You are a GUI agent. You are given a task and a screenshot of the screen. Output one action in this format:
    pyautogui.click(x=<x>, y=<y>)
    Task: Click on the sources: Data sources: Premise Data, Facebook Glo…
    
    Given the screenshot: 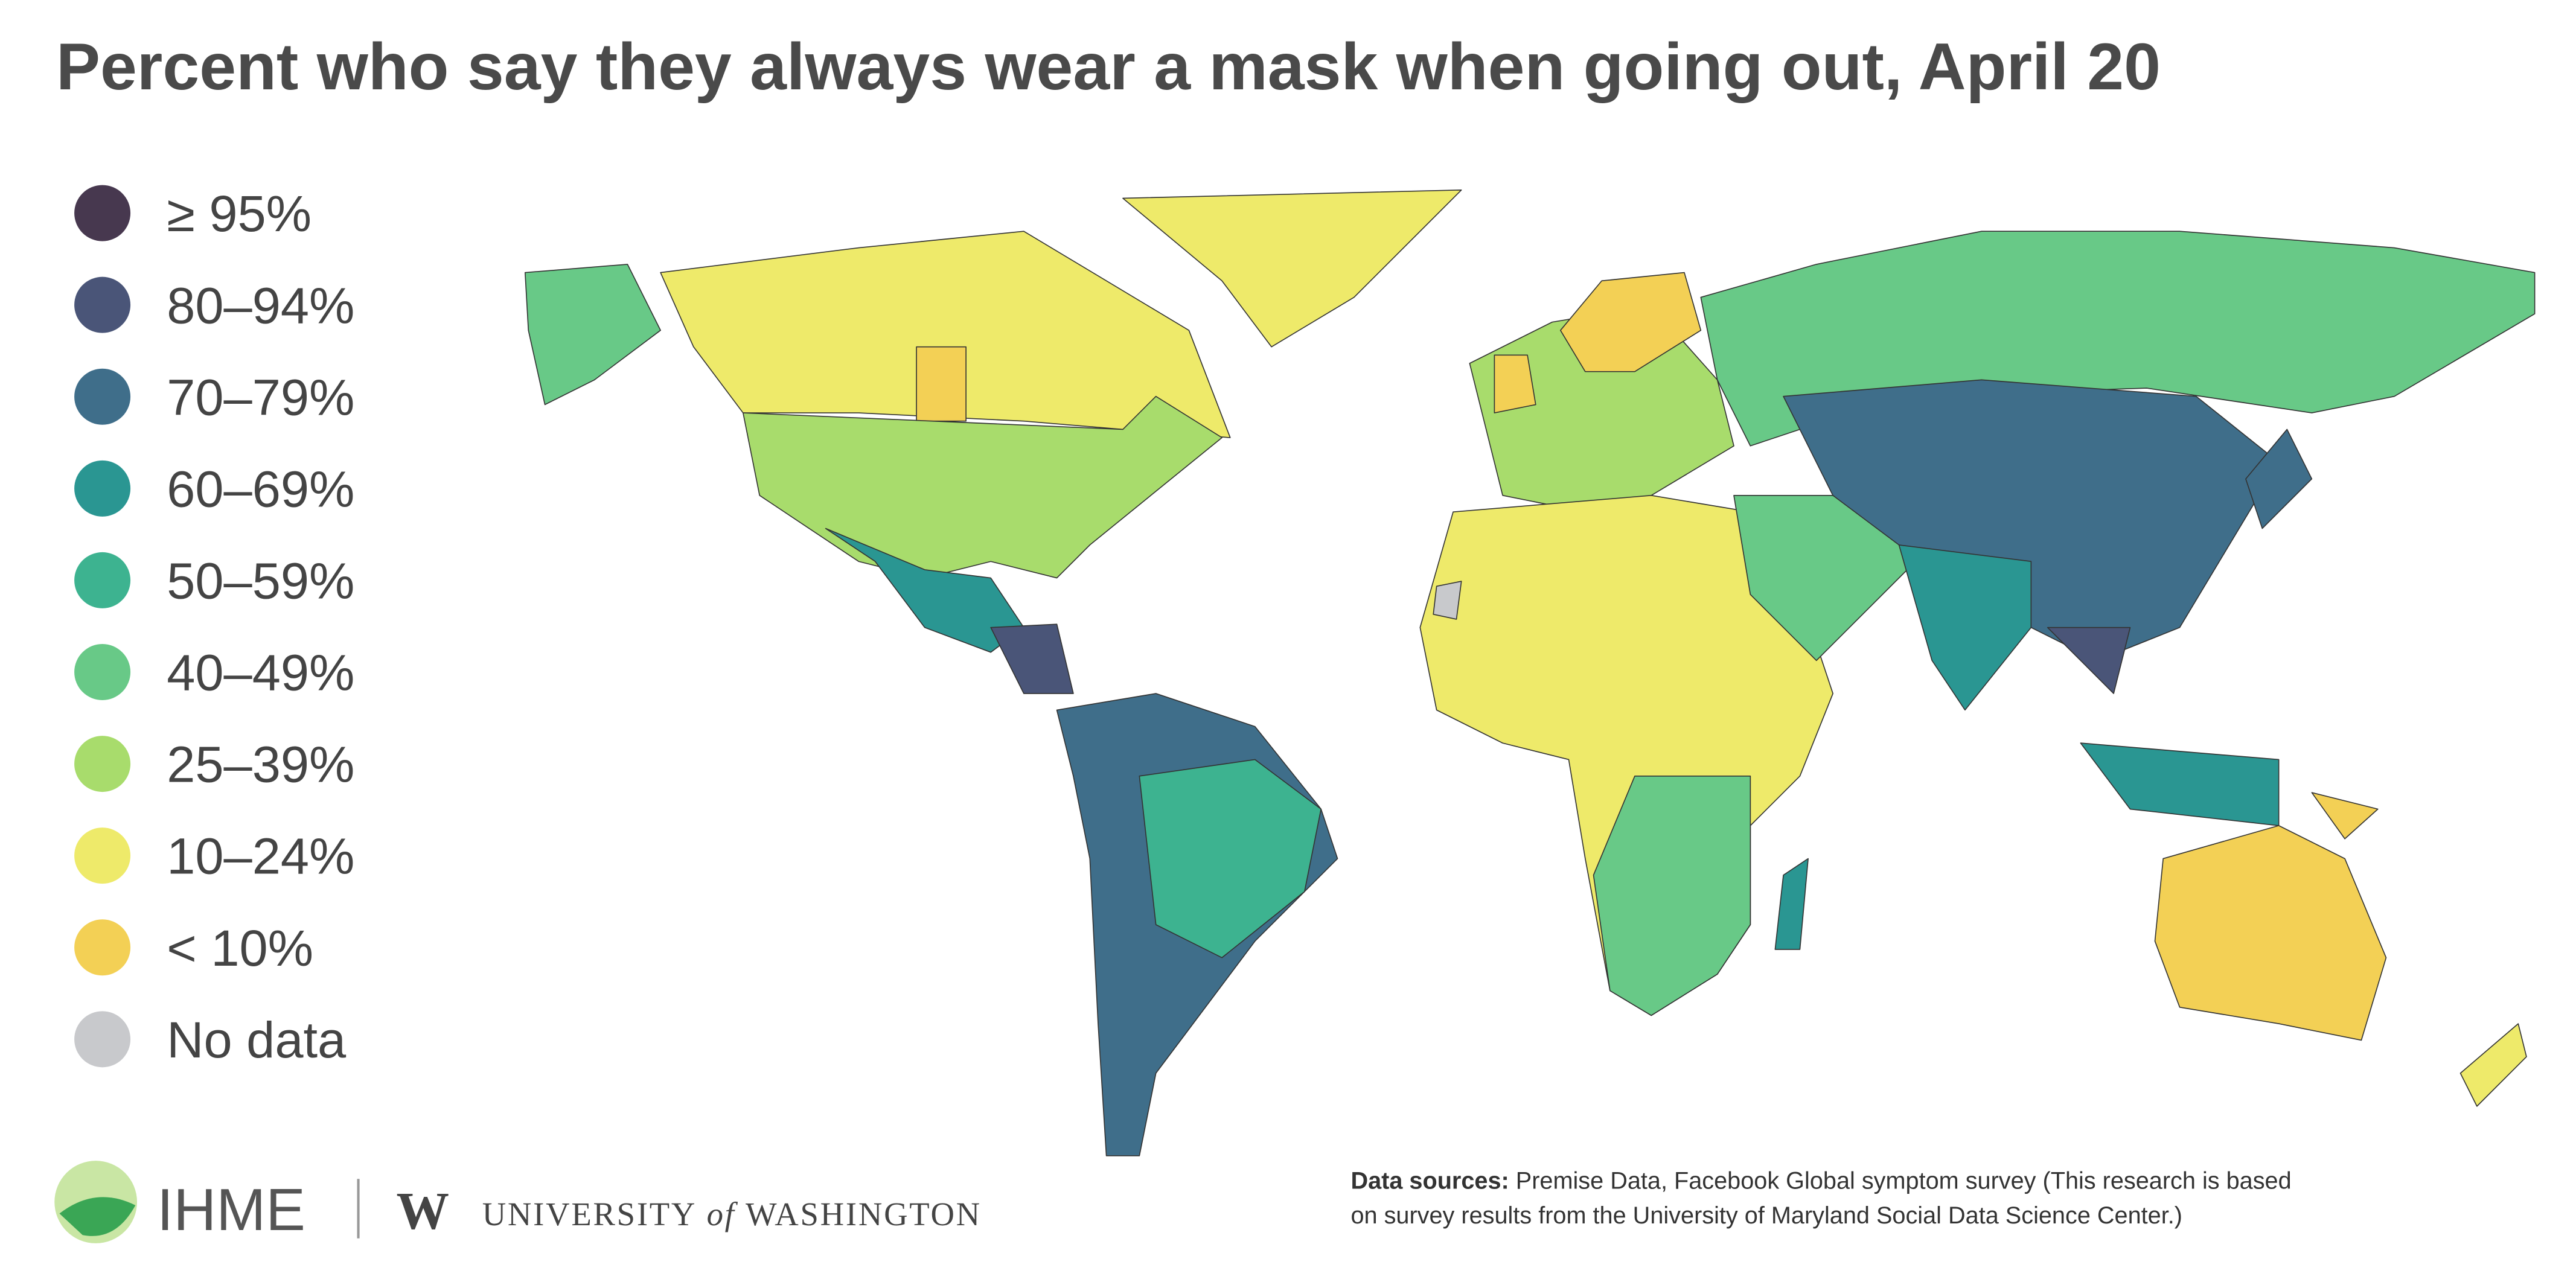 What is the action you would take?
    pyautogui.click(x=1821, y=1198)
    